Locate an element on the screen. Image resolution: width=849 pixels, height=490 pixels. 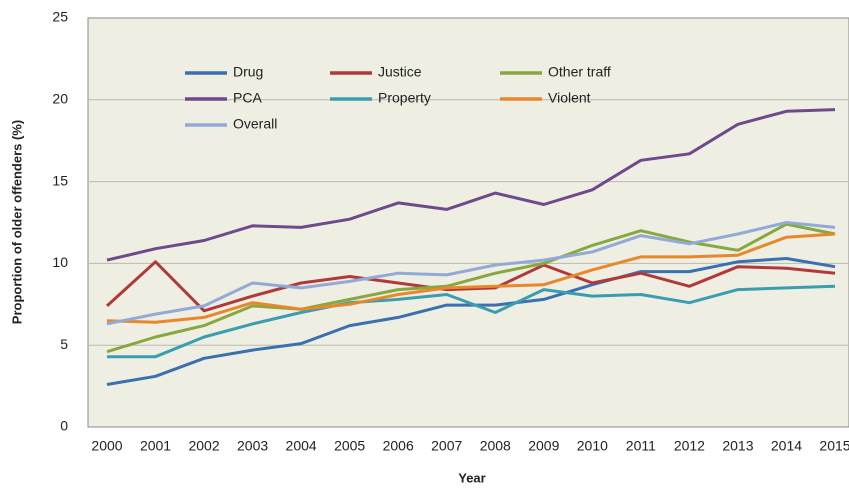
x-tick-label: 2011 is located at coordinates (641, 446).